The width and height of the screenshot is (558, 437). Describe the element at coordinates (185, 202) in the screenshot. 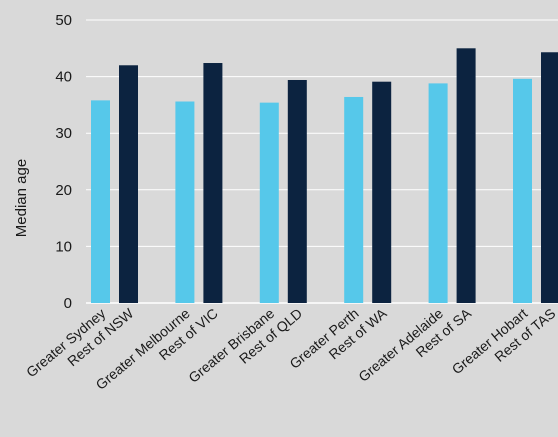

I see `bar-greater-melbourne` at that location.